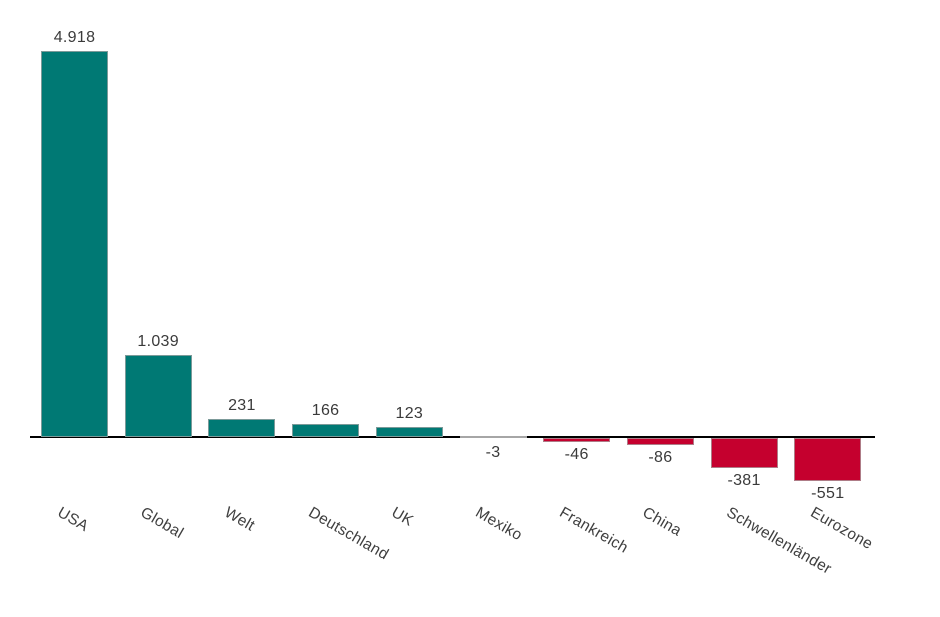 This screenshot has width=940, height=617. Describe the element at coordinates (402, 517) in the screenshot. I see `category-label: UK` at that location.